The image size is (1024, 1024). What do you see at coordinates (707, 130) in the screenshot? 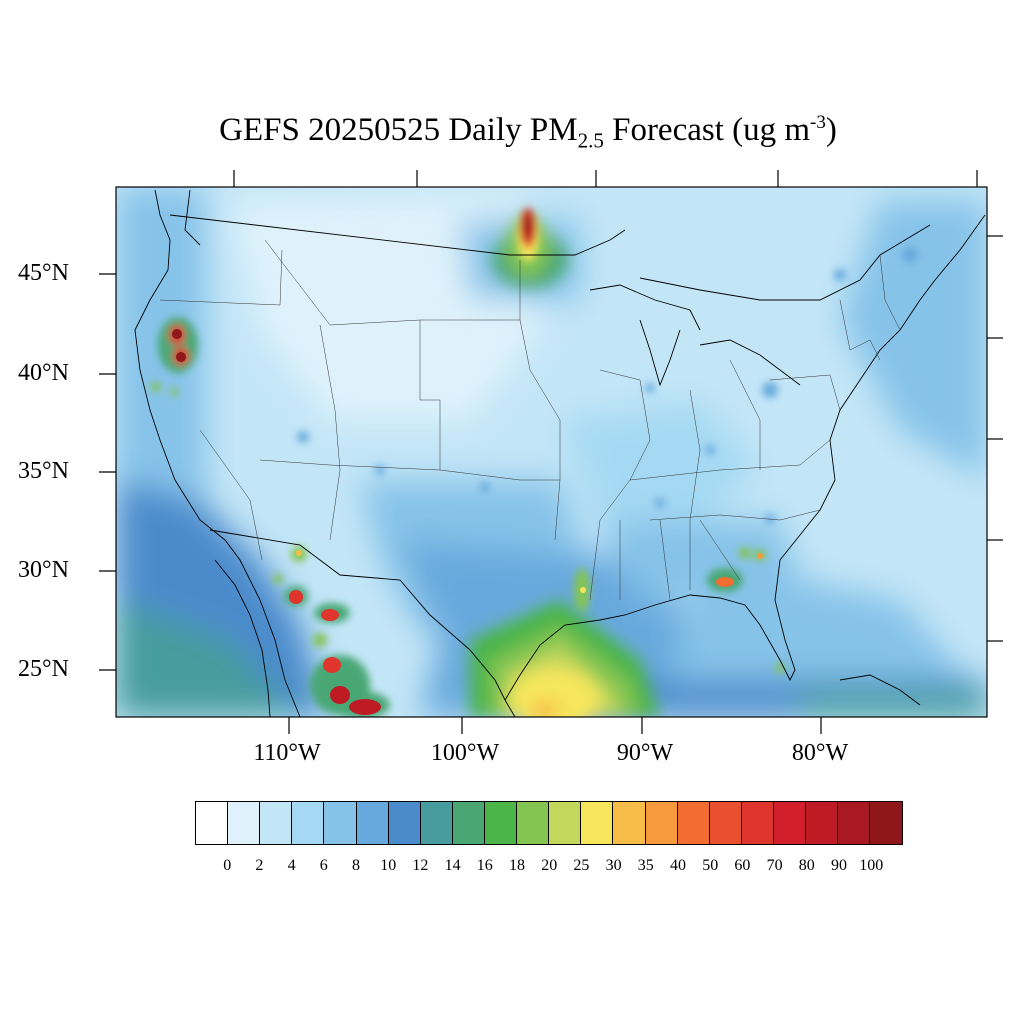
I see `title-middle: Forecast (ug m` at bounding box center [707, 130].